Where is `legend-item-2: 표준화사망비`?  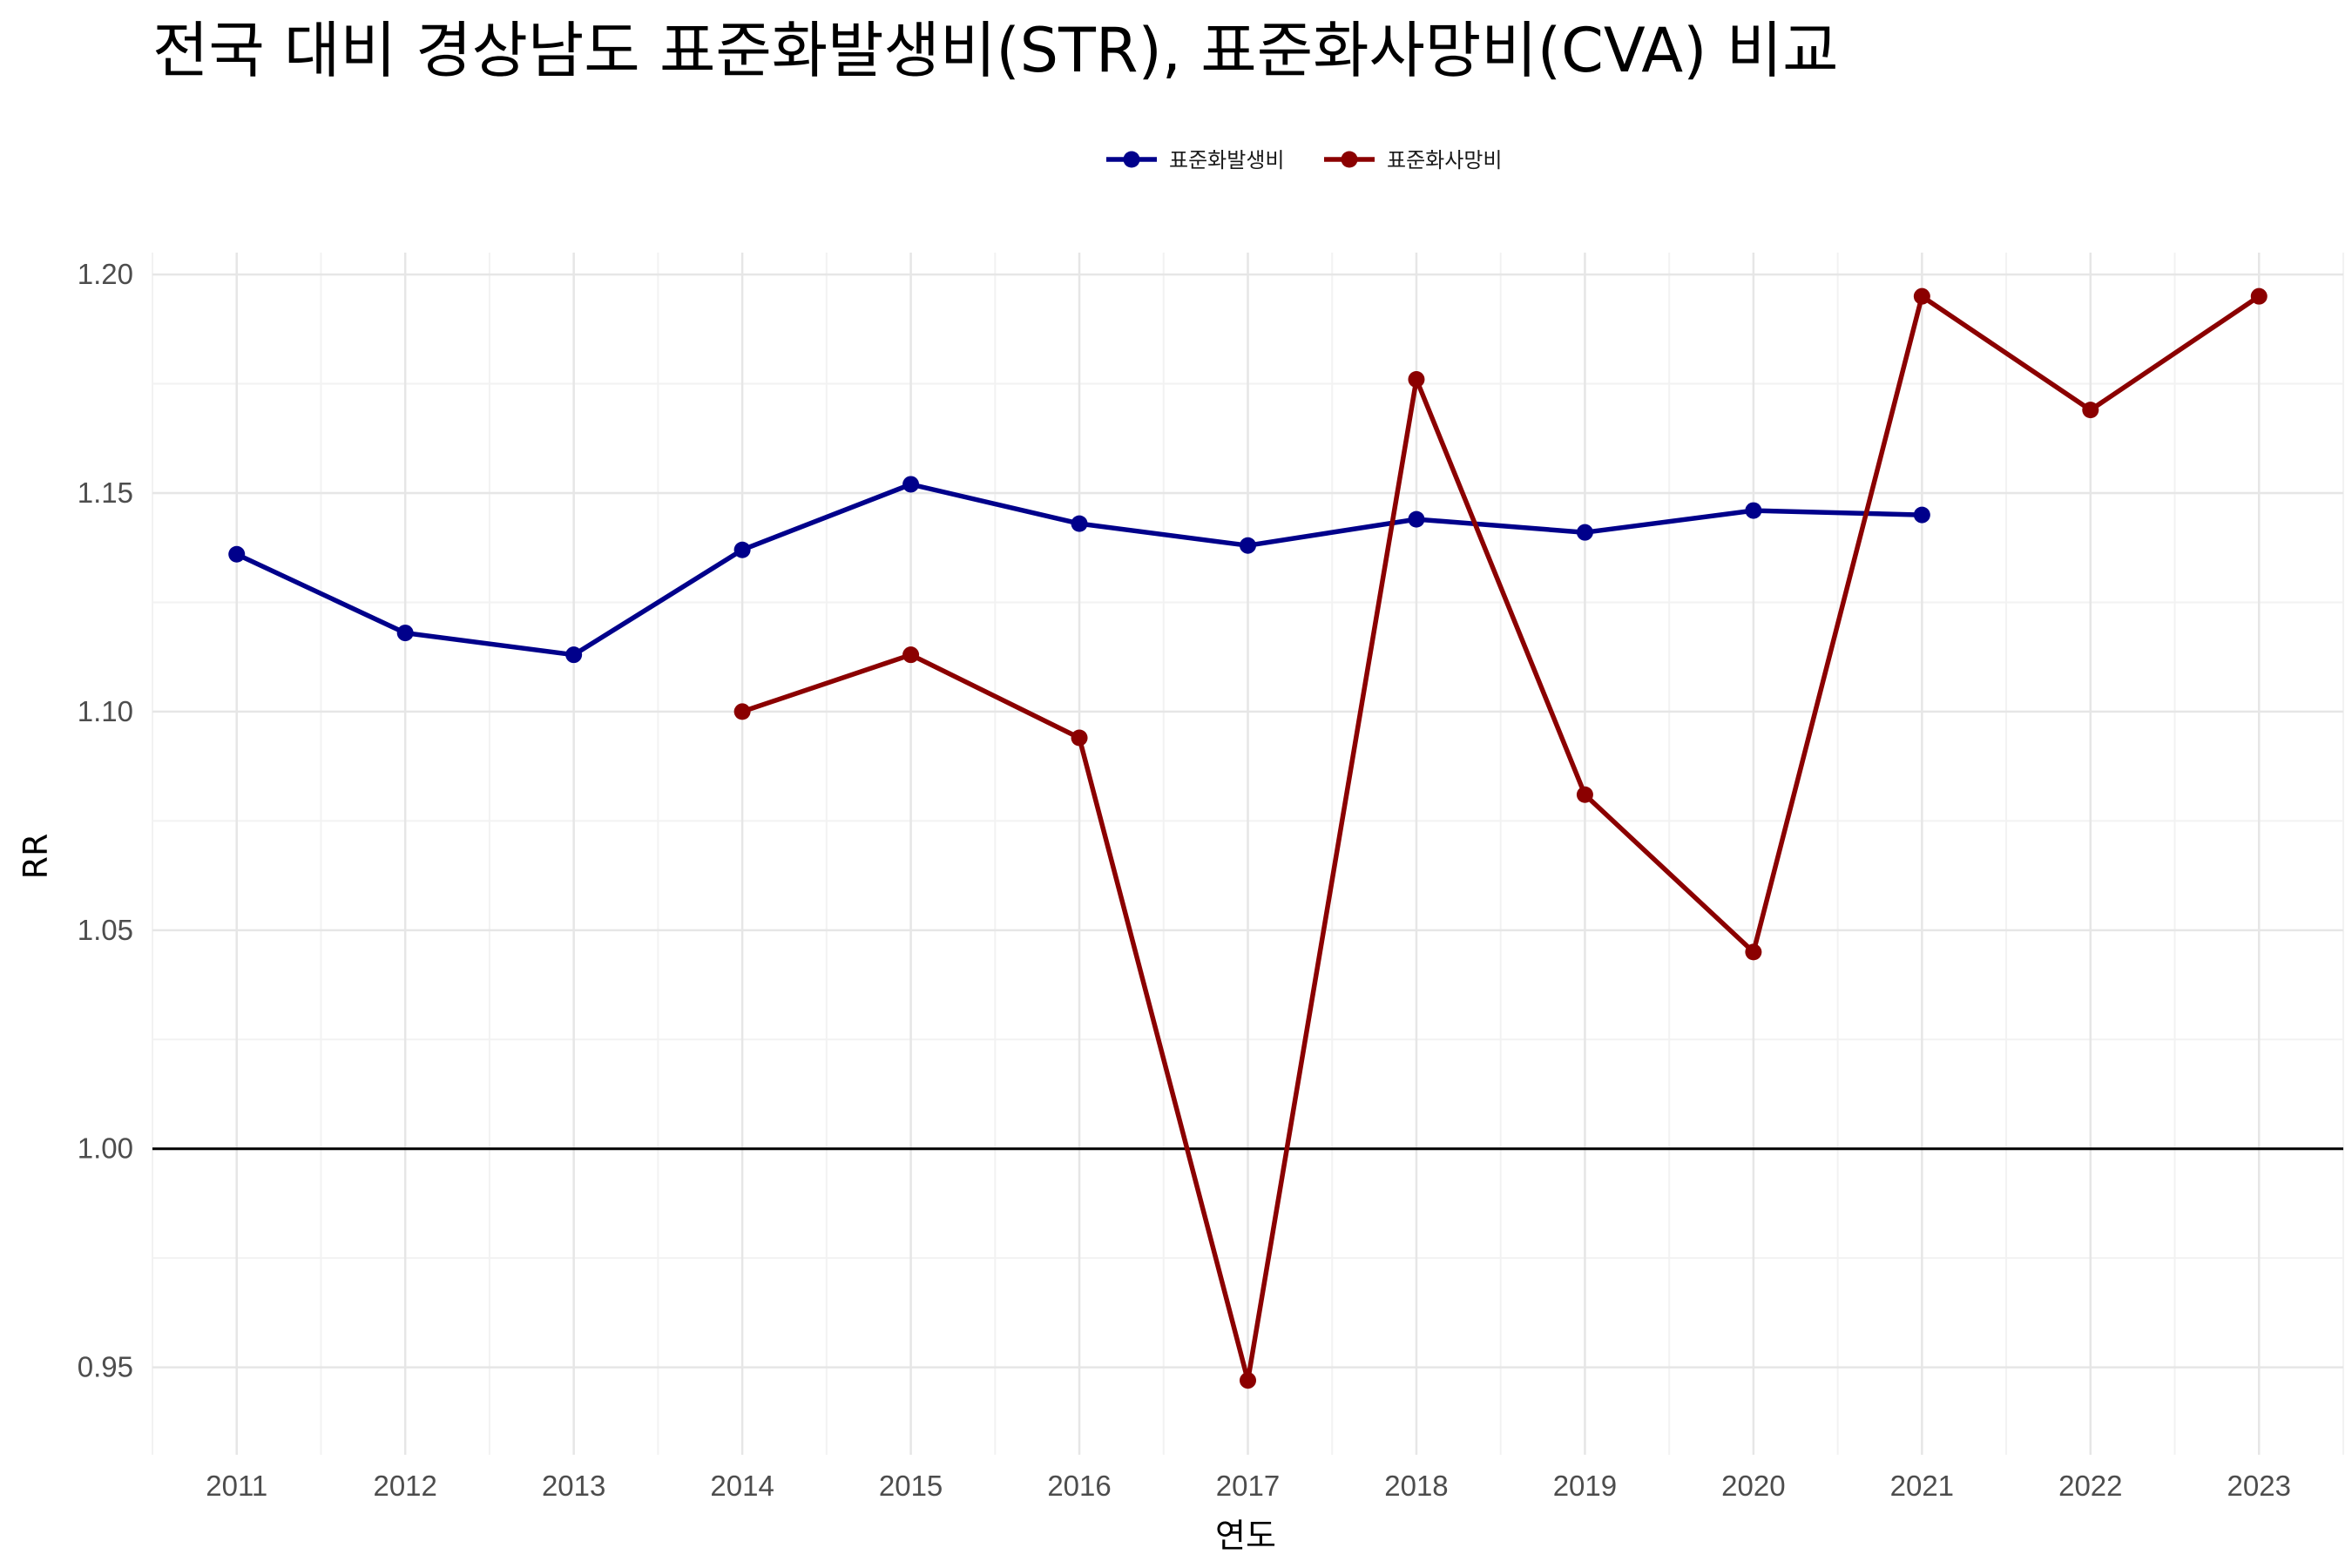
legend-item-2: 표준화사망비 is located at coordinates (1413, 160).